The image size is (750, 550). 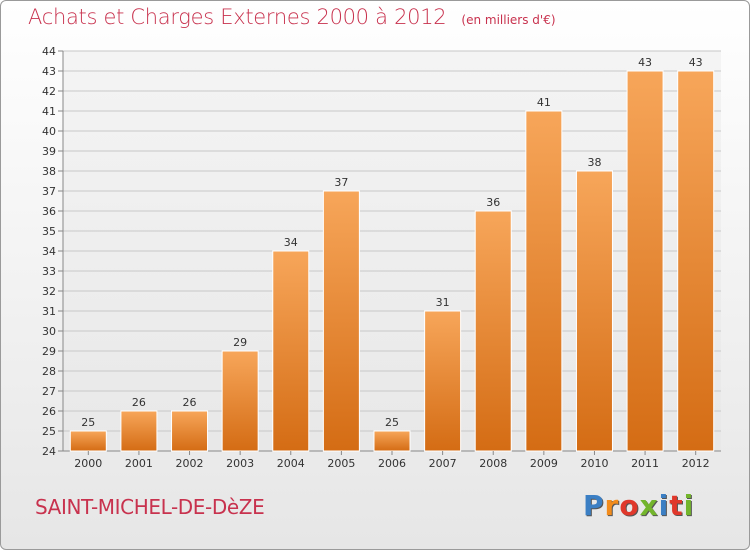 What do you see at coordinates (594, 162) in the screenshot?
I see `data-label: 38` at bounding box center [594, 162].